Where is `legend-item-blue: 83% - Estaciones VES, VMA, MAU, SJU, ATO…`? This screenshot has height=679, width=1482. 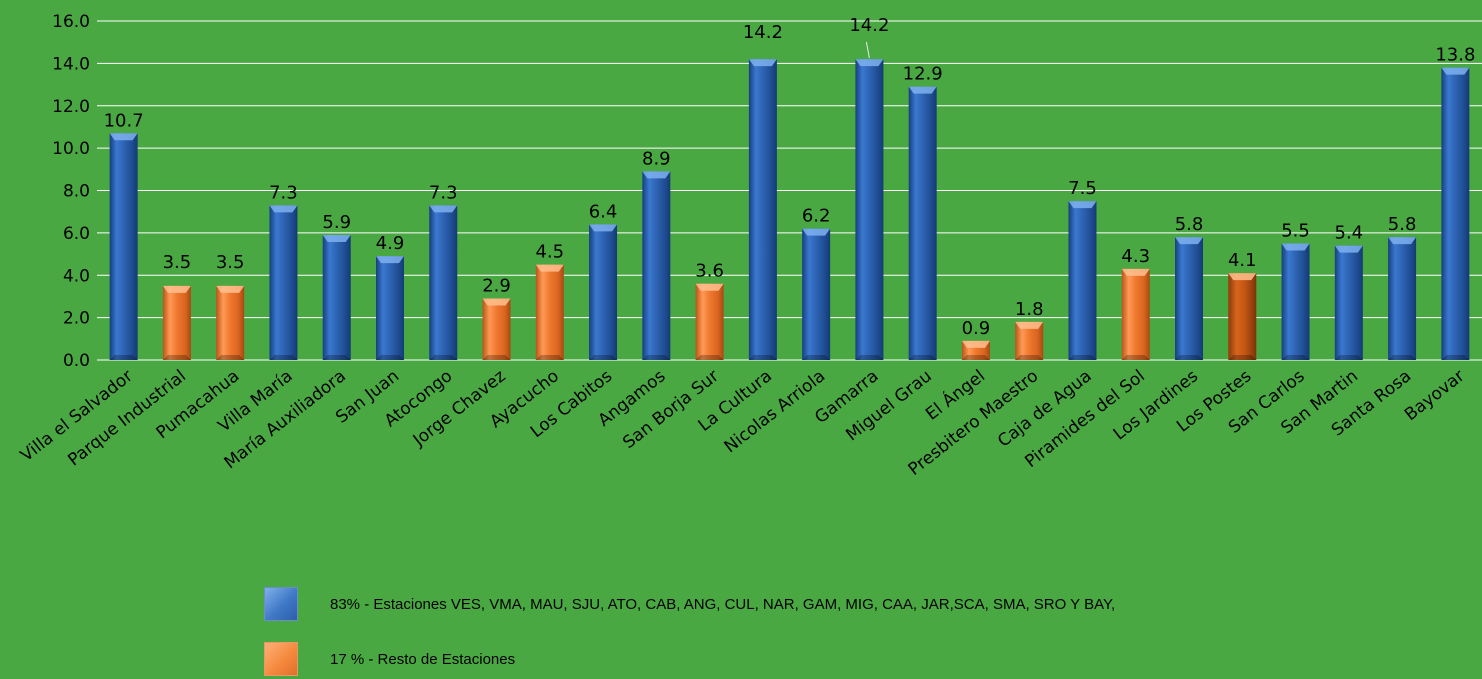 legend-item-blue: 83% - Estaciones VES, VMA, MAU, SJU, ATO… is located at coordinates (689, 604).